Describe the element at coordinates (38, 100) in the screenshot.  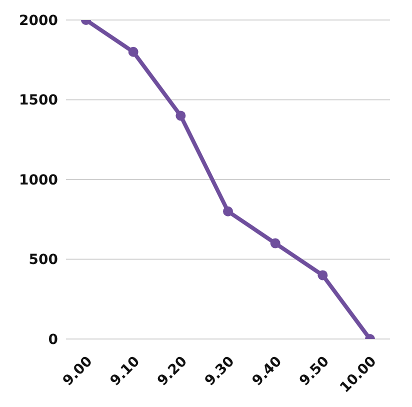
I see `y-tick-label: 1500` at that location.